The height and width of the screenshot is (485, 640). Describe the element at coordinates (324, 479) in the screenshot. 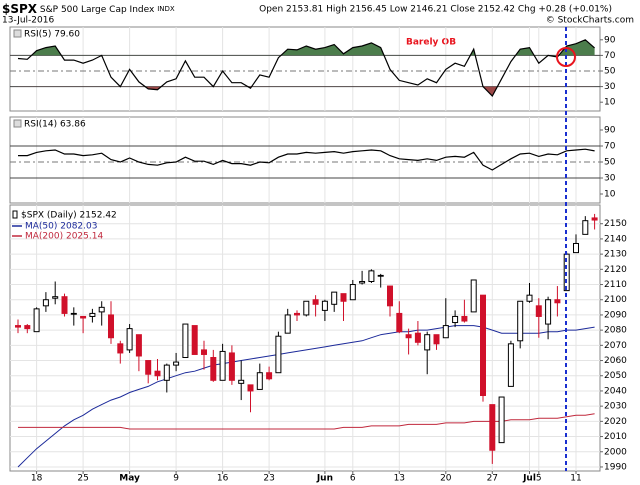

I see `x-tick-label: Jun` at that location.